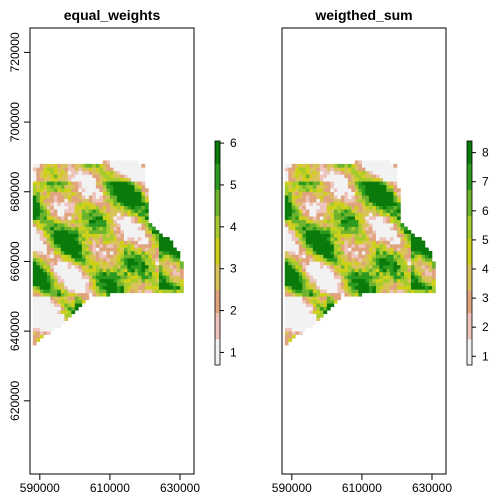  I want to click on colorbar-tick-label: 1, so click(233, 352).